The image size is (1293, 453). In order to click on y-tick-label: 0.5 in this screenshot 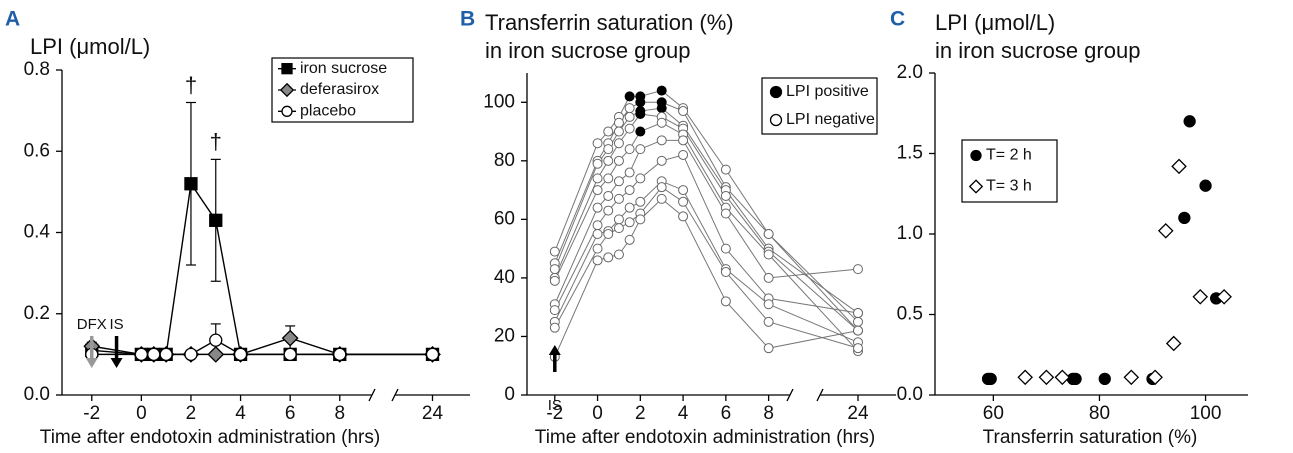, I will do `click(910, 314)`.